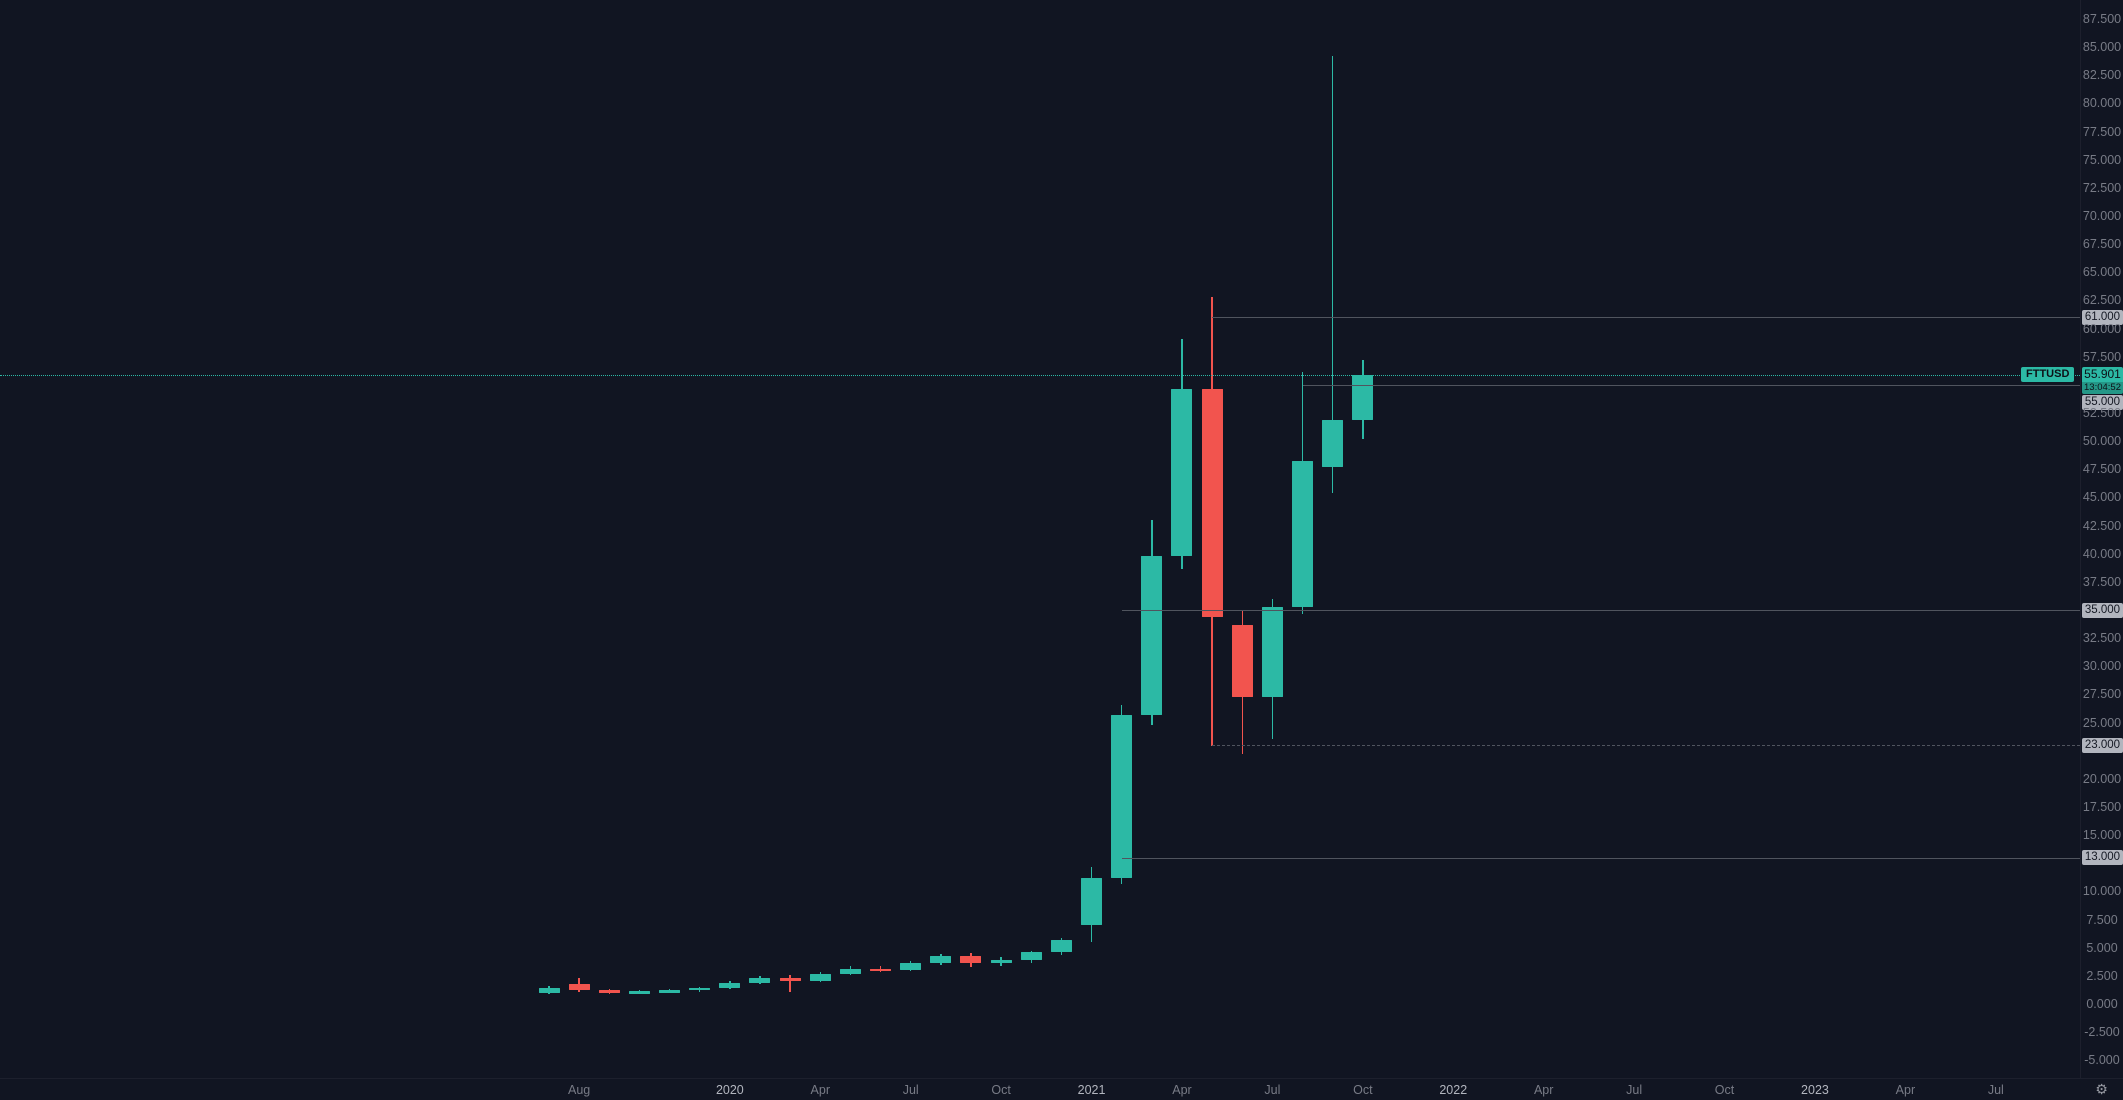 This screenshot has width=2123, height=1100. Describe the element at coordinates (2102, 103) in the screenshot. I see `price-tick-label: 80.000` at that location.